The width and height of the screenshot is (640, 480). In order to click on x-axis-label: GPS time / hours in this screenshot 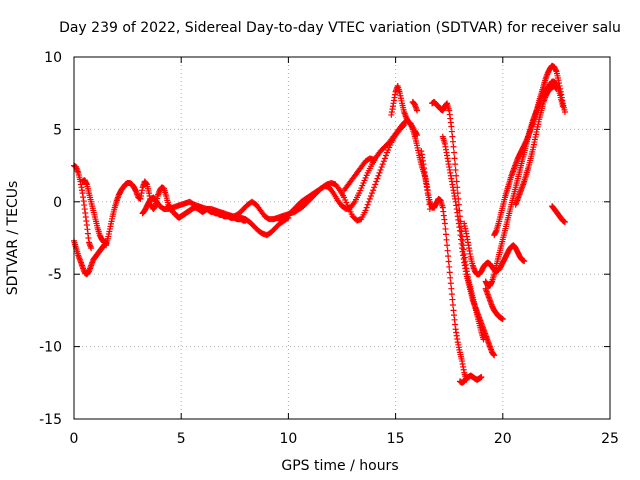, I will do `click(339, 466)`.